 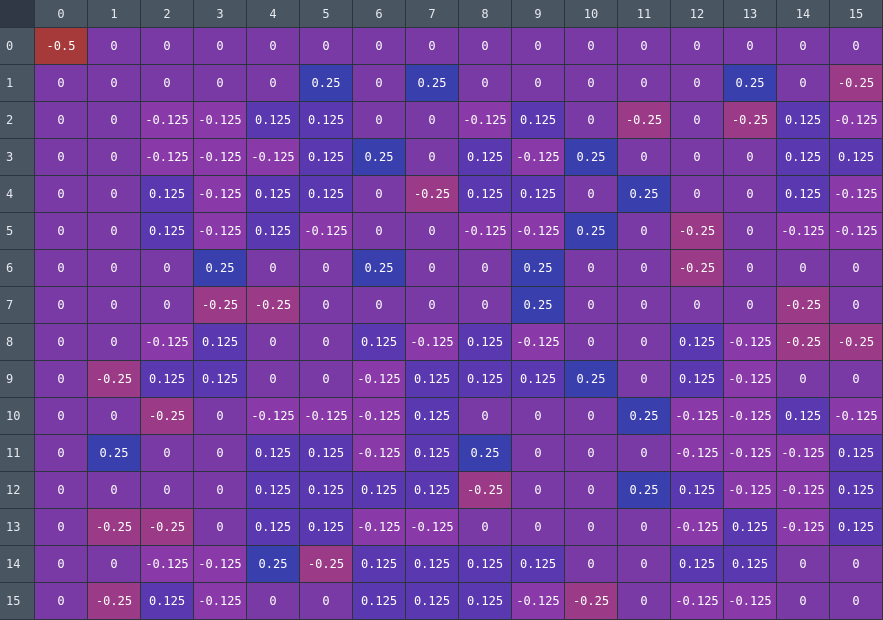 I want to click on row-header: 14, so click(x=17, y=564).